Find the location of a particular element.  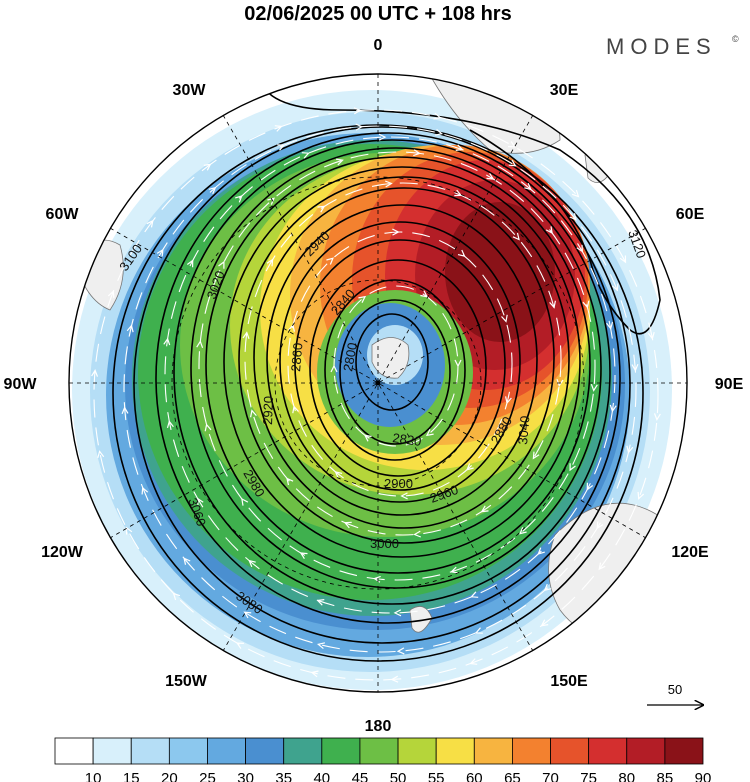

colorbar-tick-label: 70 is located at coordinates (550, 776).